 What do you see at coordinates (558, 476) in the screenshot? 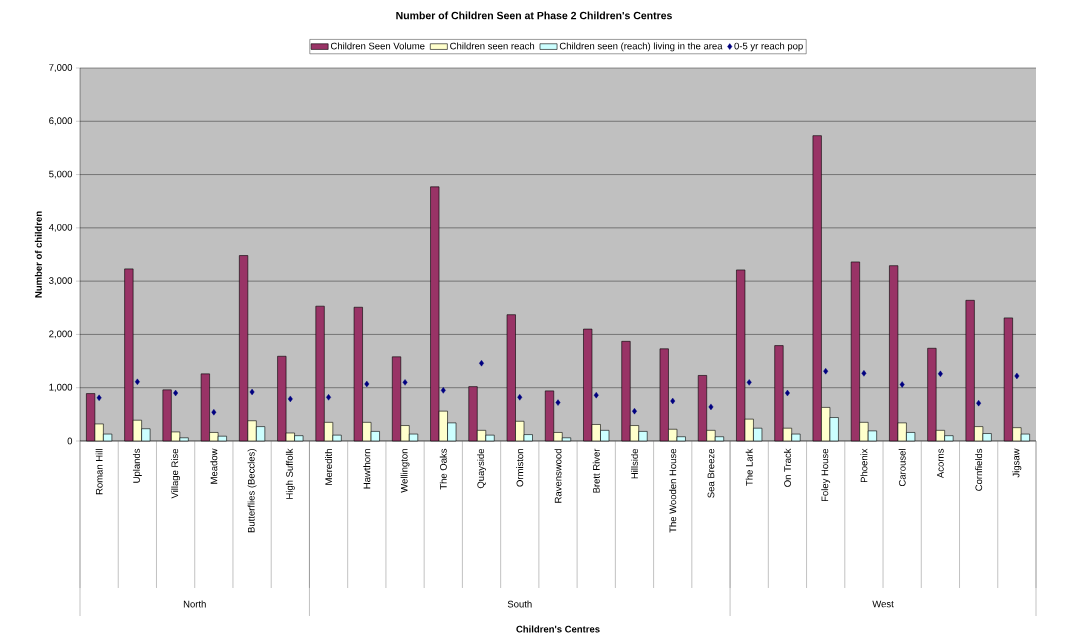
I see `x-tick-label: Ravenswood` at bounding box center [558, 476].